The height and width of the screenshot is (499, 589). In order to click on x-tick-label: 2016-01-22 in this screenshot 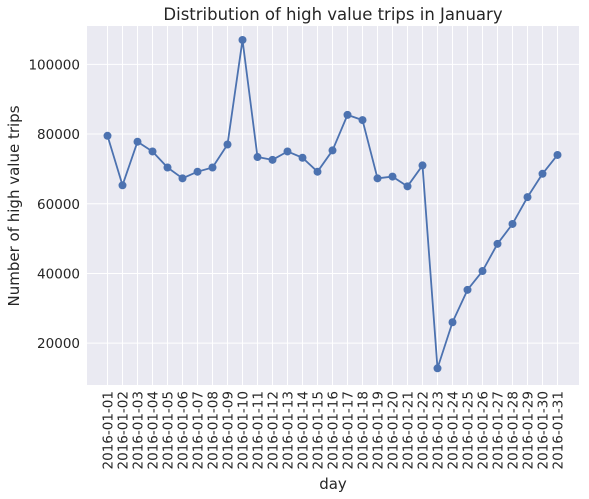, I will do `click(424, 430)`.